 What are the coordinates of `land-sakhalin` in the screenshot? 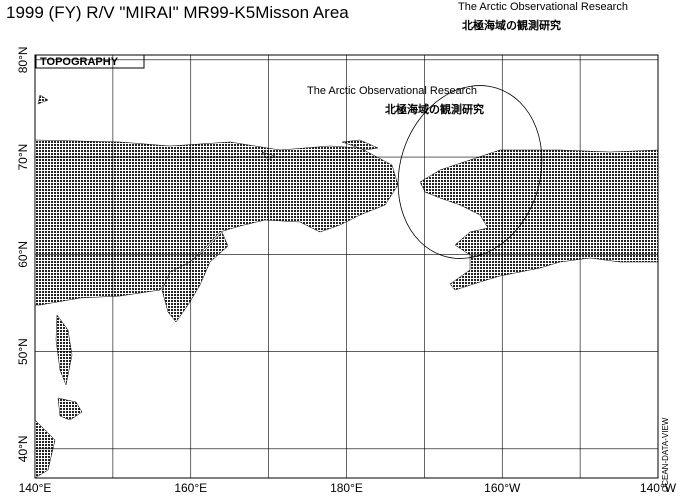 It's located at (64, 350).